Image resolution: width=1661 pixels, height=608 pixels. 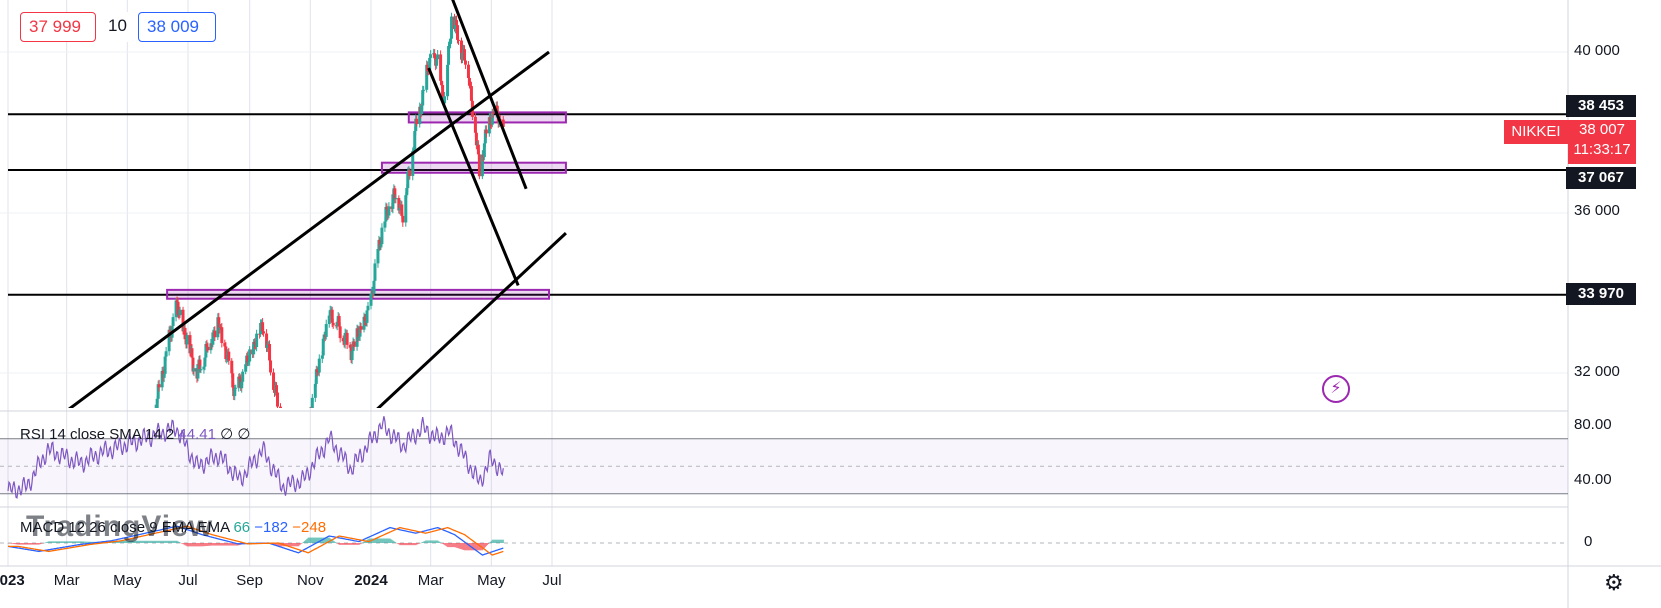 What do you see at coordinates (255, 457) in the screenshot?
I see `rsi-line` at bounding box center [255, 457].